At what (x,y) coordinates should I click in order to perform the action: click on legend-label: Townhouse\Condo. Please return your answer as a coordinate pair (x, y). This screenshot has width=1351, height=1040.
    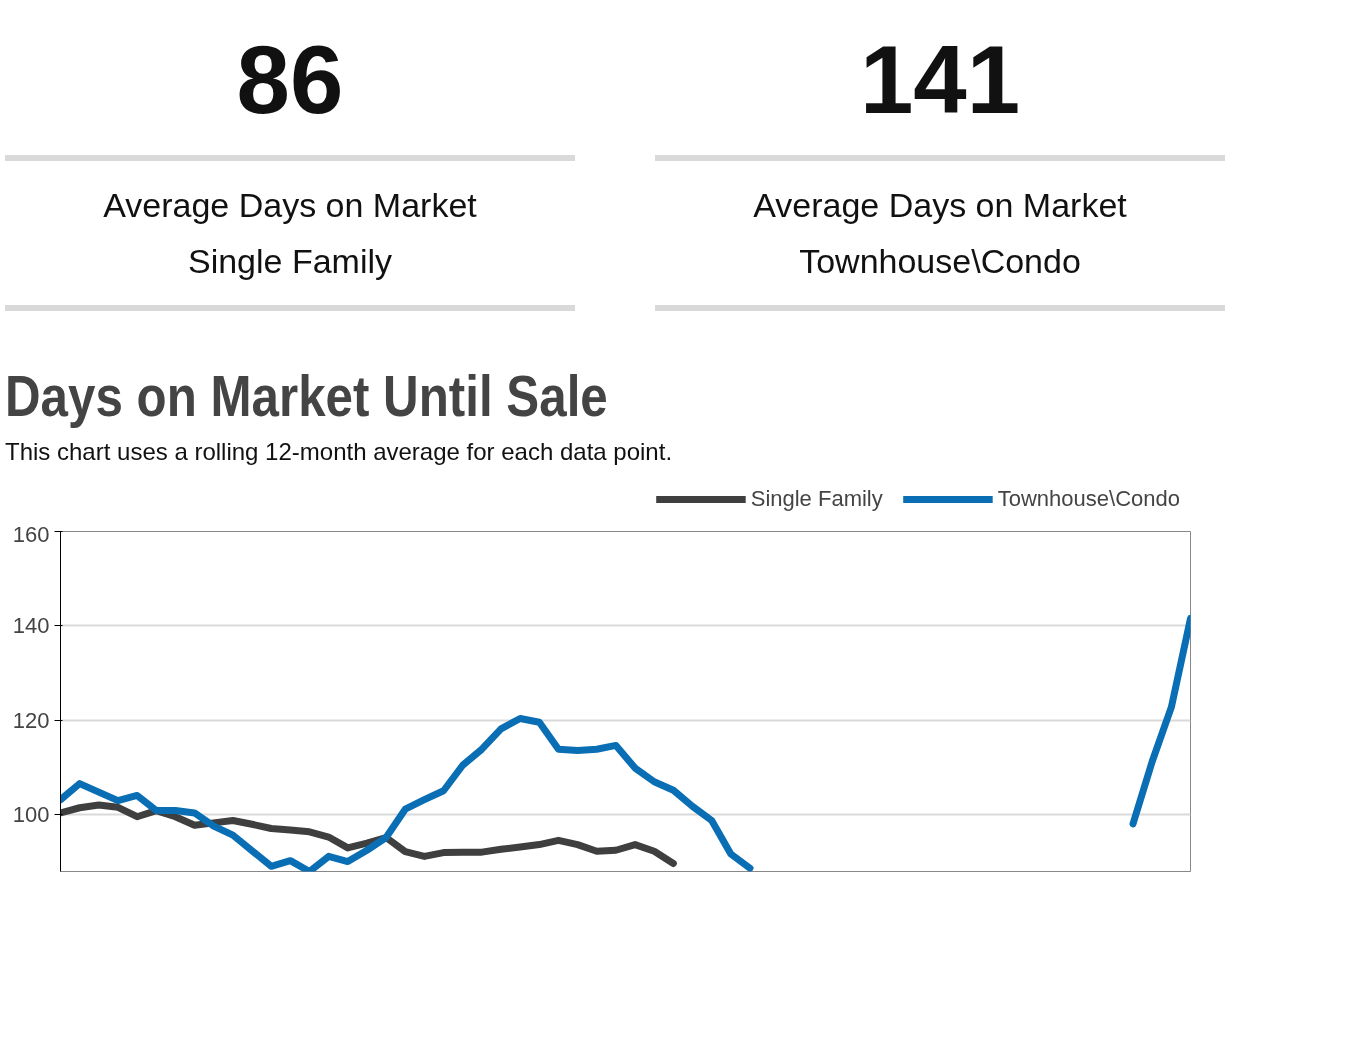
    Looking at the image, I should click on (1088, 499).